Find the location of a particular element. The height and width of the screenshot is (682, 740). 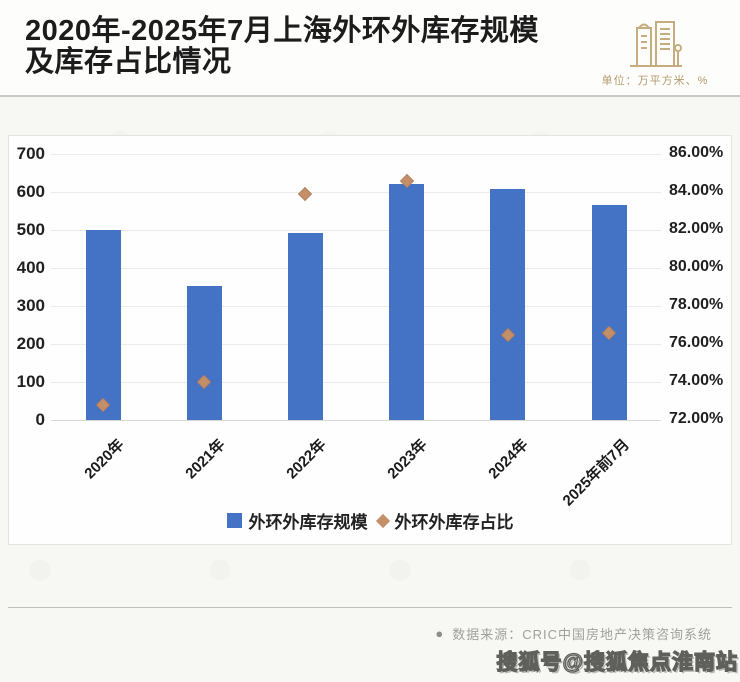

left-axis-tick-label: 200 is located at coordinates (30, 343).